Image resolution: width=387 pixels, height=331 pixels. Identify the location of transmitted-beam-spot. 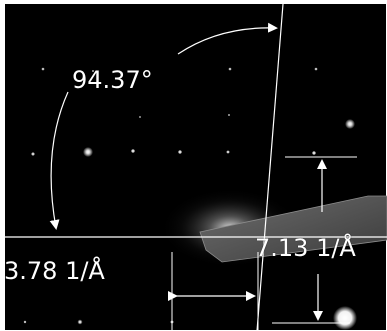
(345, 318).